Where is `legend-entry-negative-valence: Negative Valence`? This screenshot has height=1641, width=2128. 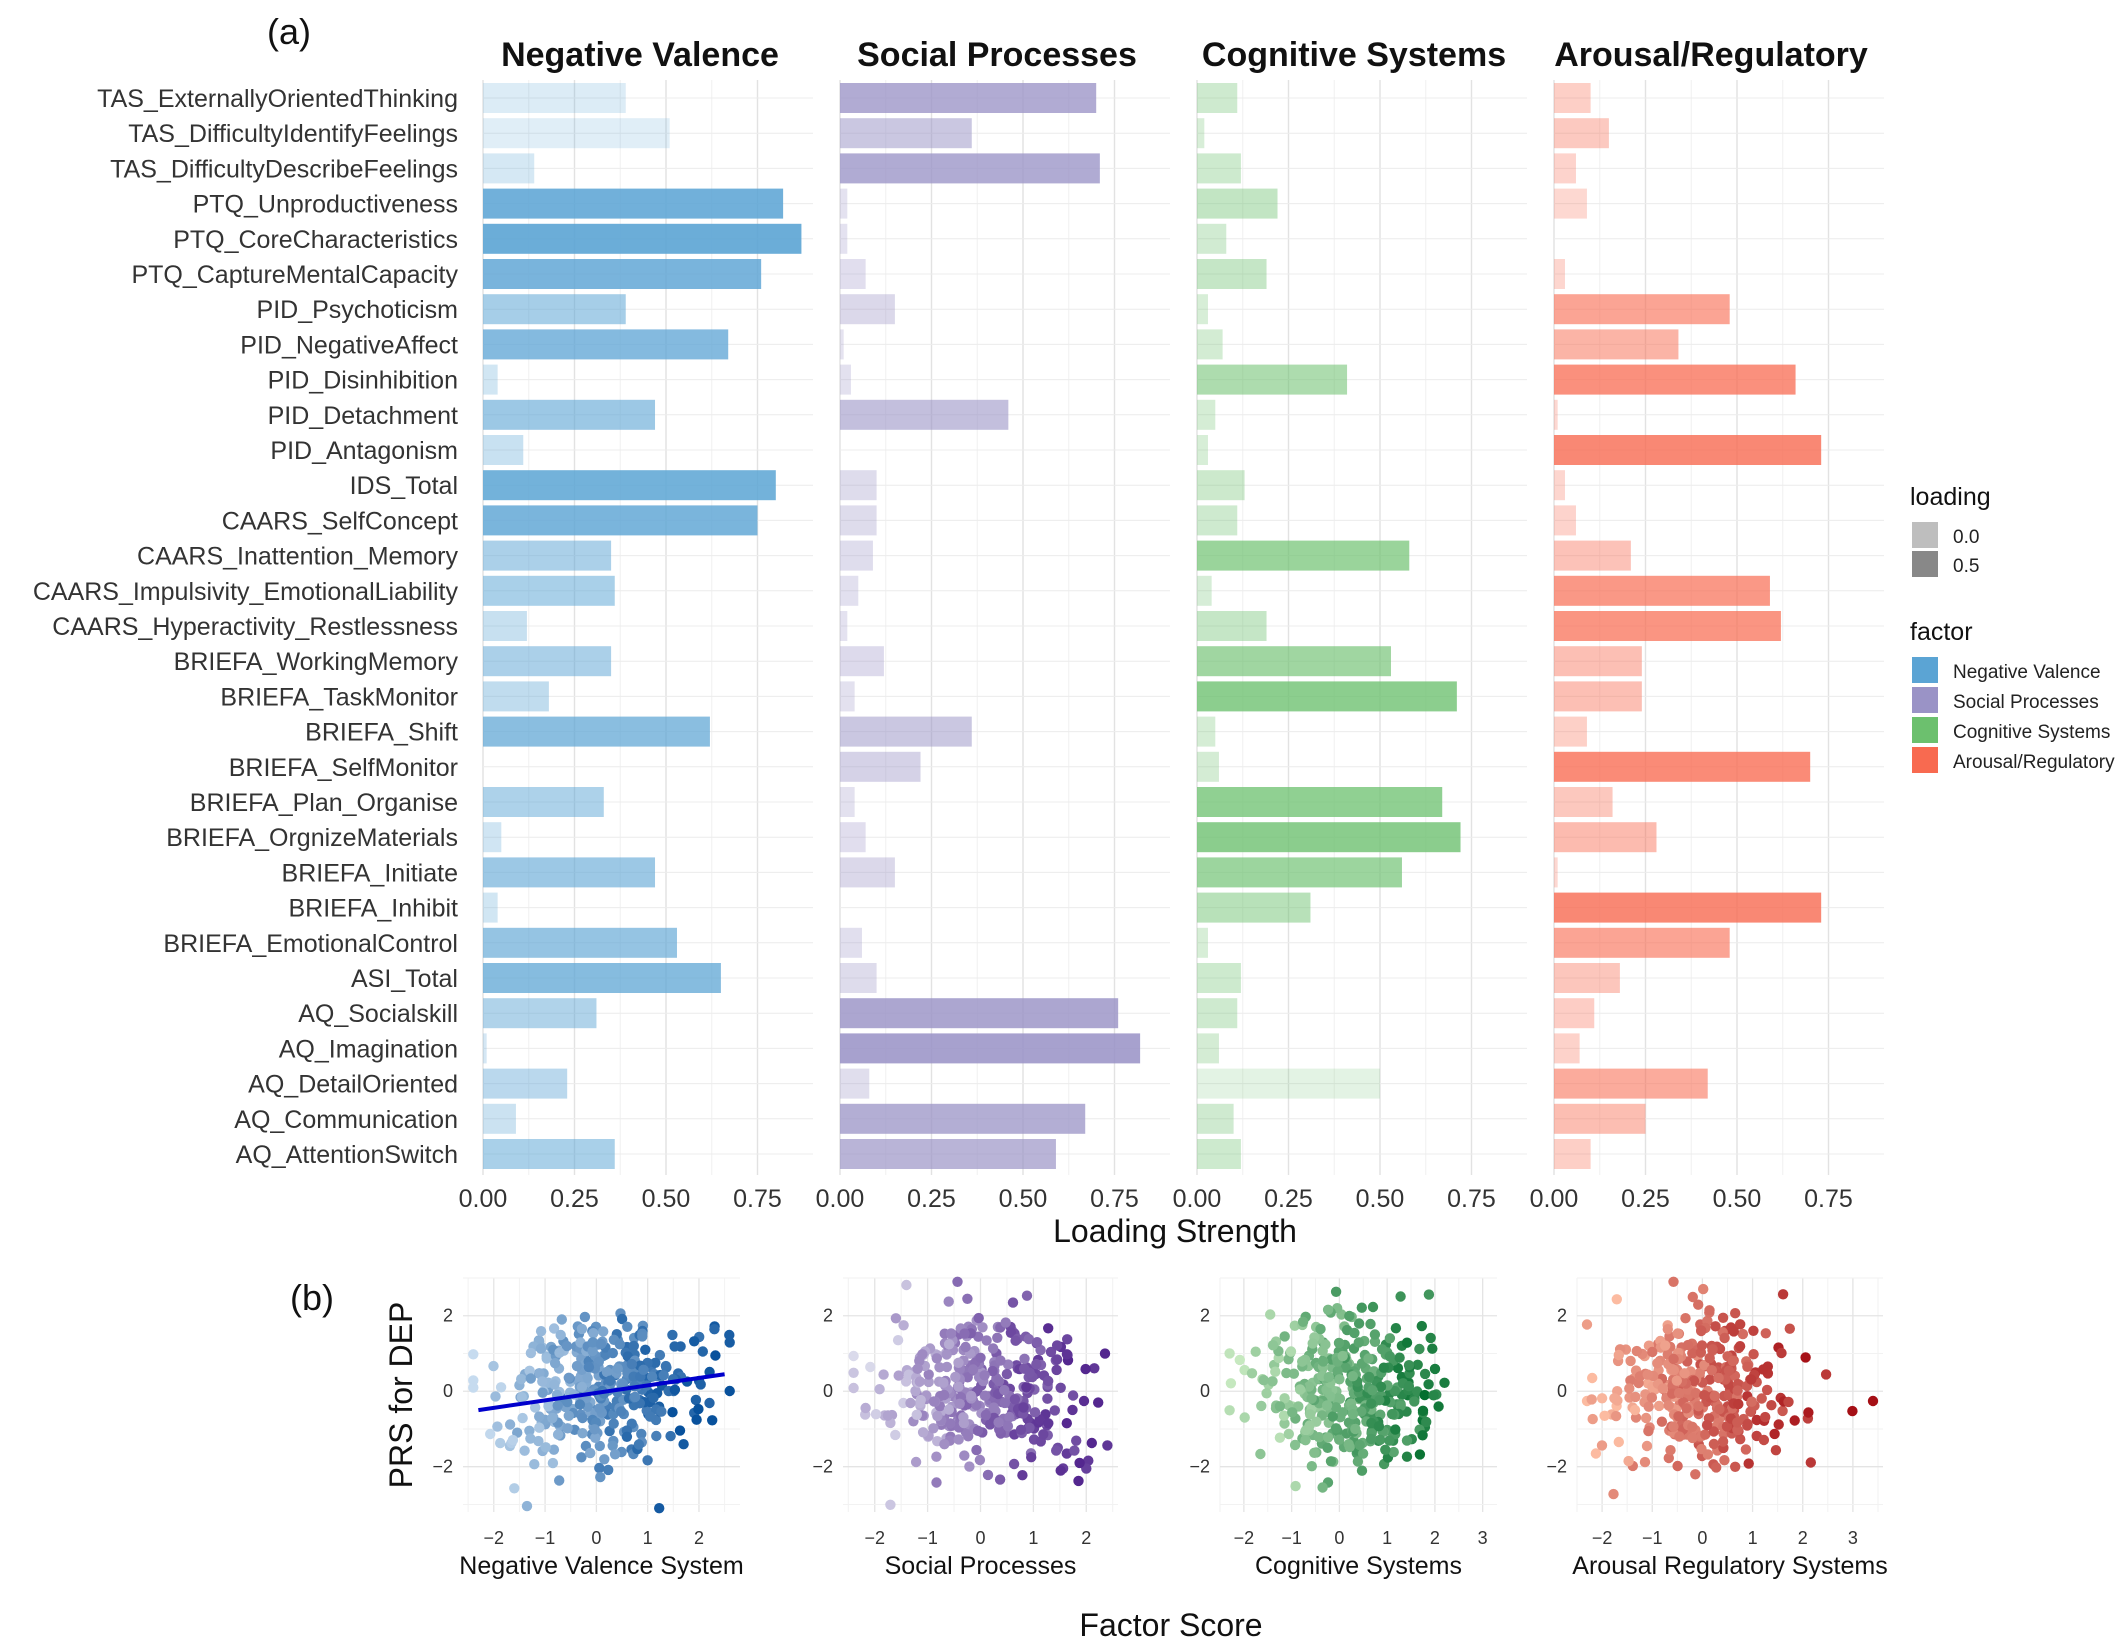 legend-entry-negative-valence: Negative Valence is located at coordinates (2027, 672).